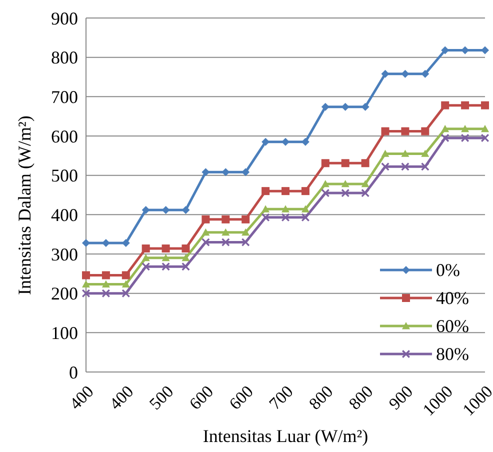  I want to click on y-tick-label: 900, so click(64, 18).